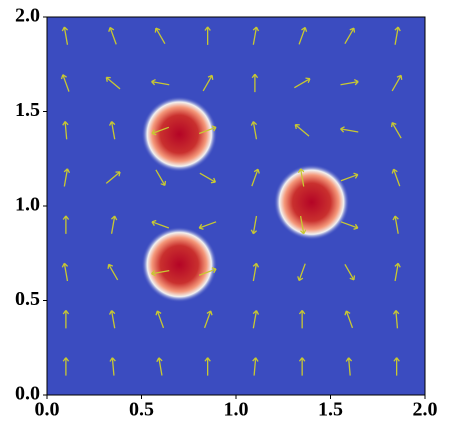  What do you see at coordinates (236, 410) in the screenshot?
I see `x-tick-label: 1.0` at bounding box center [236, 410].